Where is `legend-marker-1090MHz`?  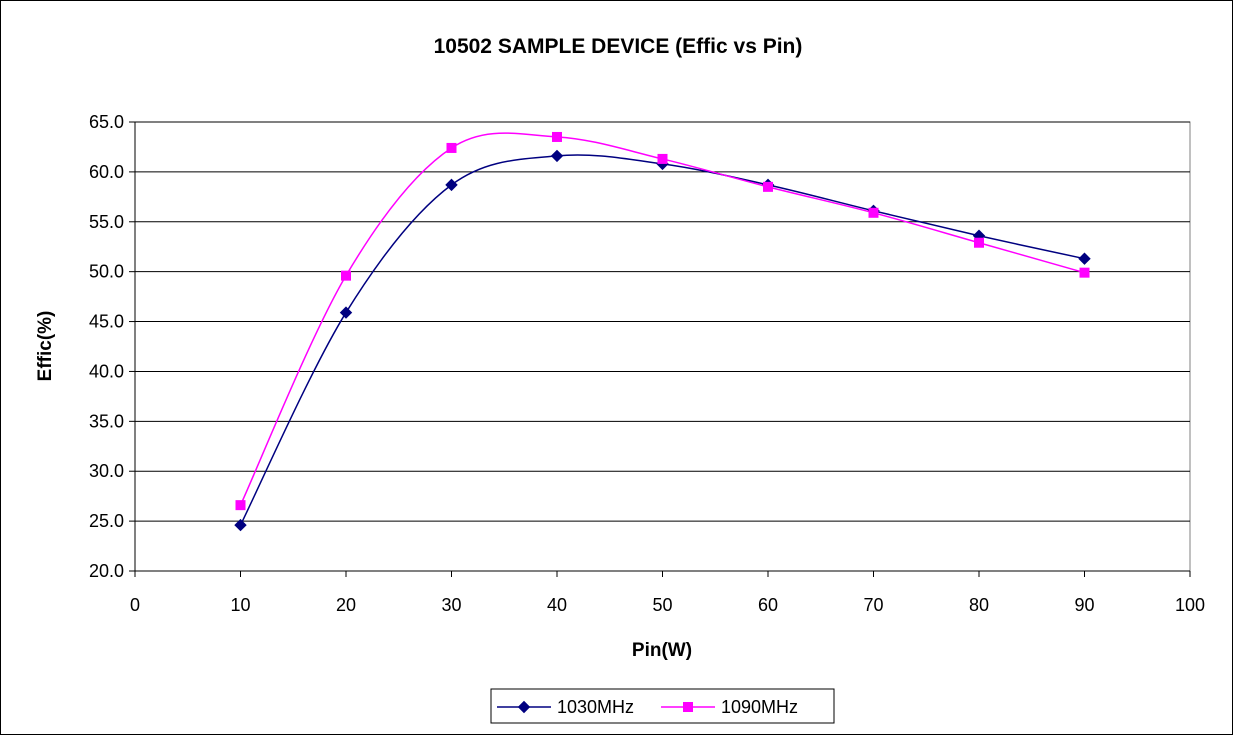 legend-marker-1090MHz is located at coordinates (688, 707).